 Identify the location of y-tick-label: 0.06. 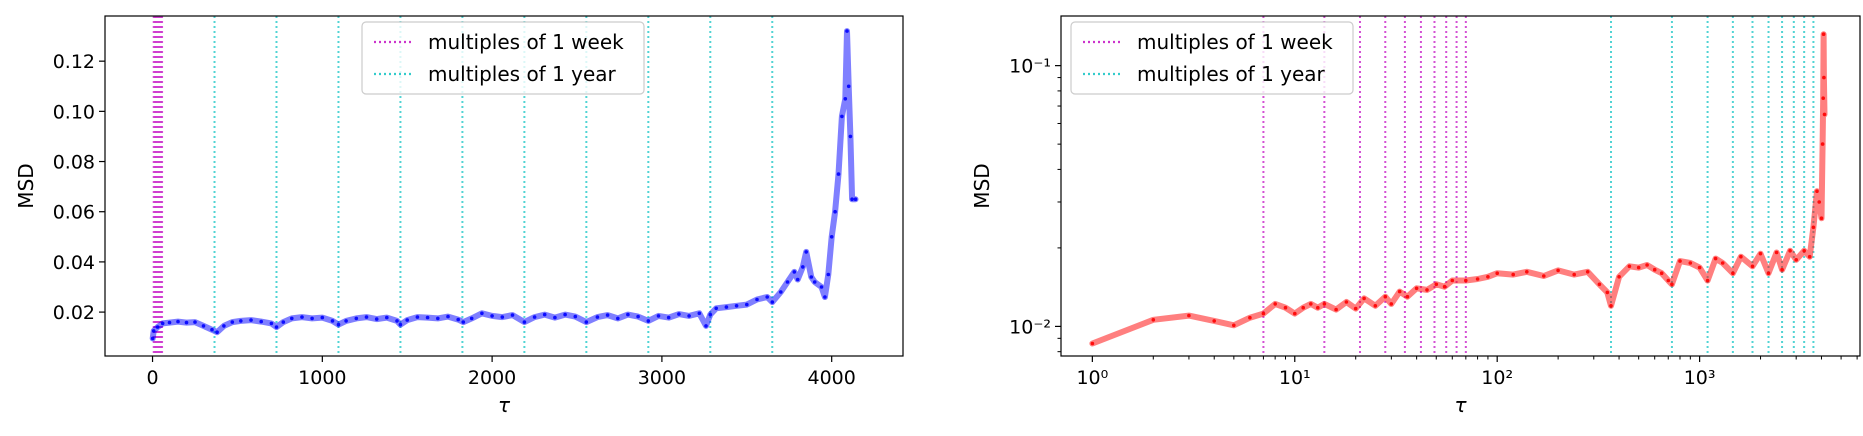
(74, 213).